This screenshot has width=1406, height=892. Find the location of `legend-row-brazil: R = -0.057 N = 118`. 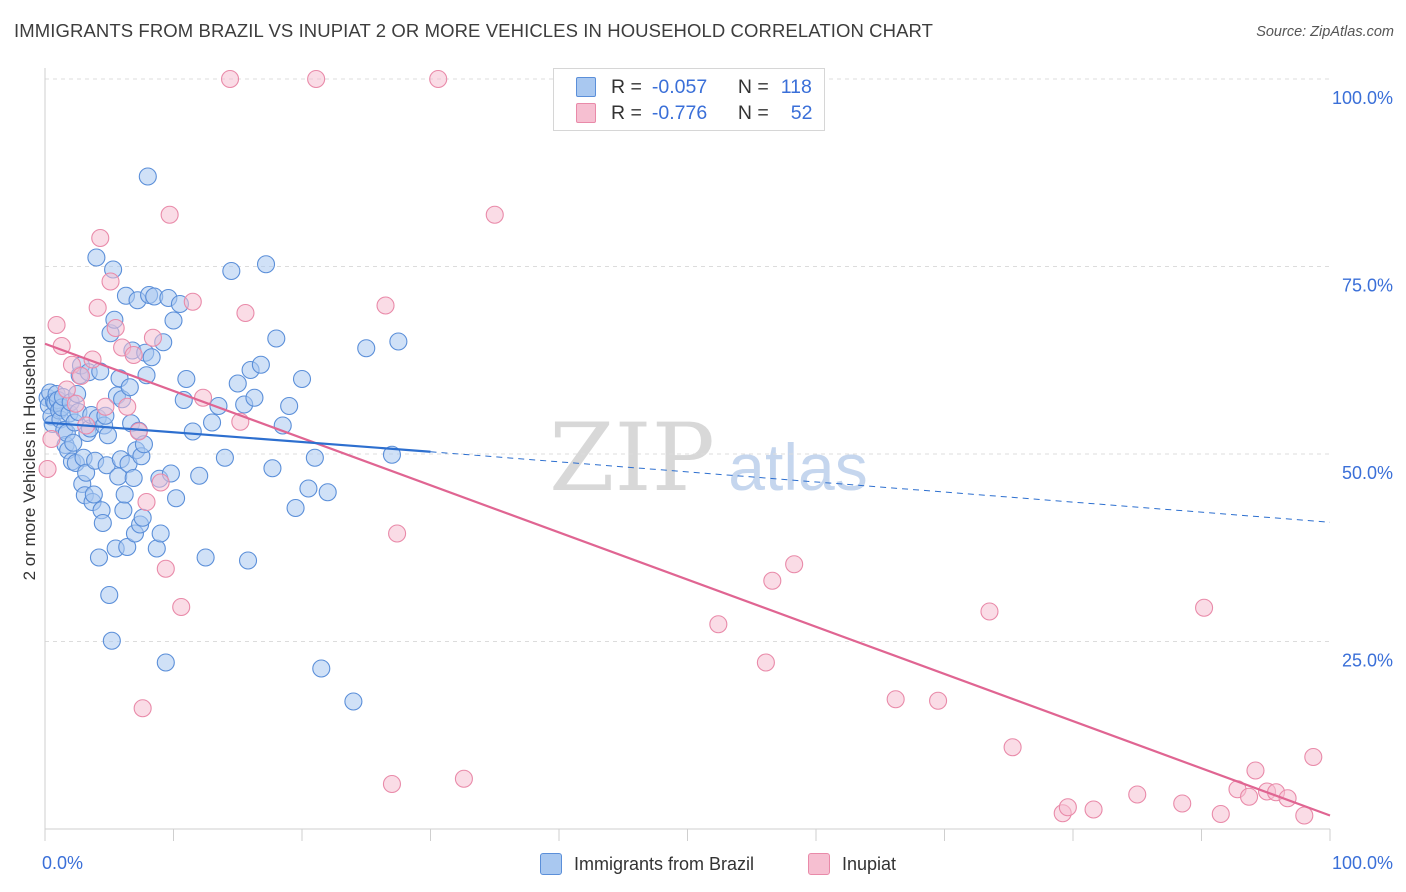

legend-row-brazil: R = -0.057 N = 118 is located at coordinates (694, 87).